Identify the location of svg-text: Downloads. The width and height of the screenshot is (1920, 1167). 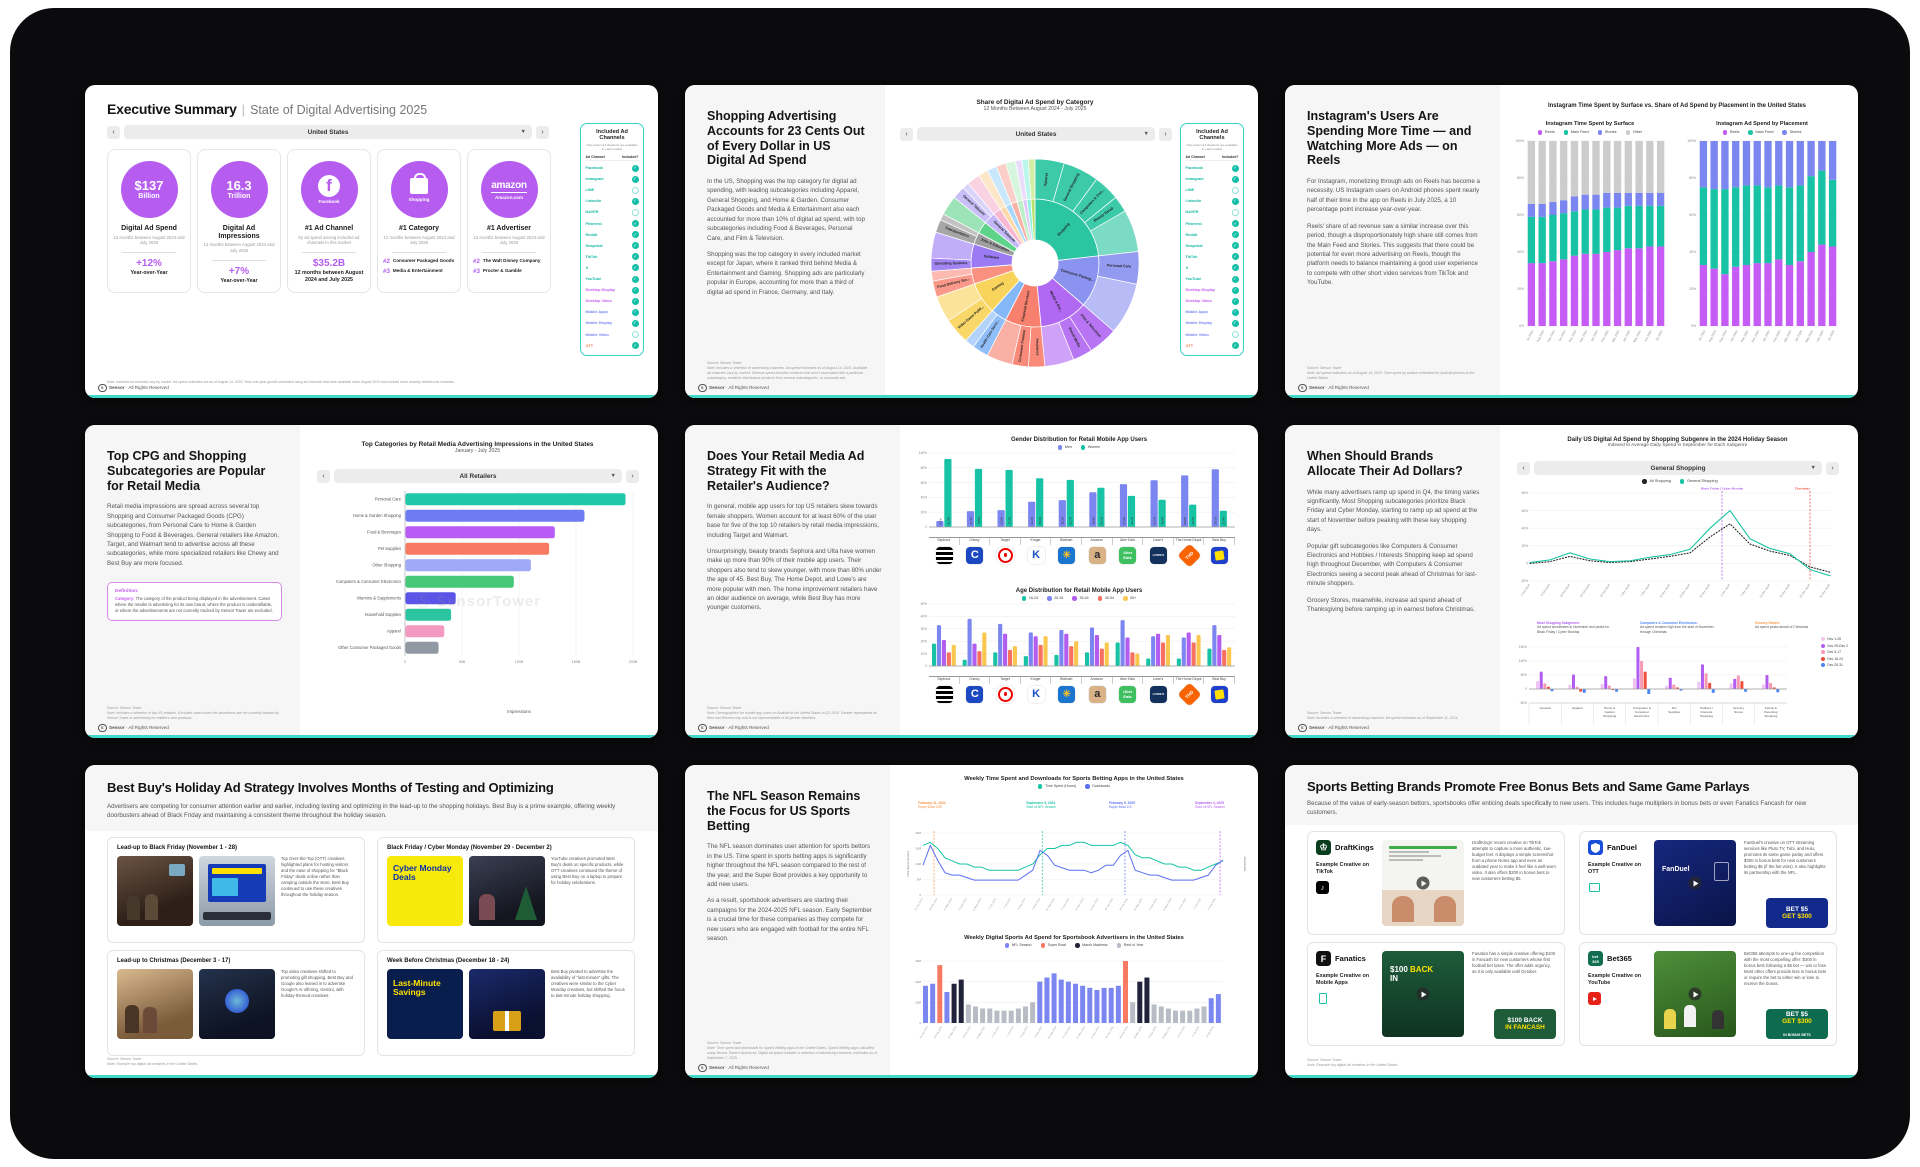
(1245, 864).